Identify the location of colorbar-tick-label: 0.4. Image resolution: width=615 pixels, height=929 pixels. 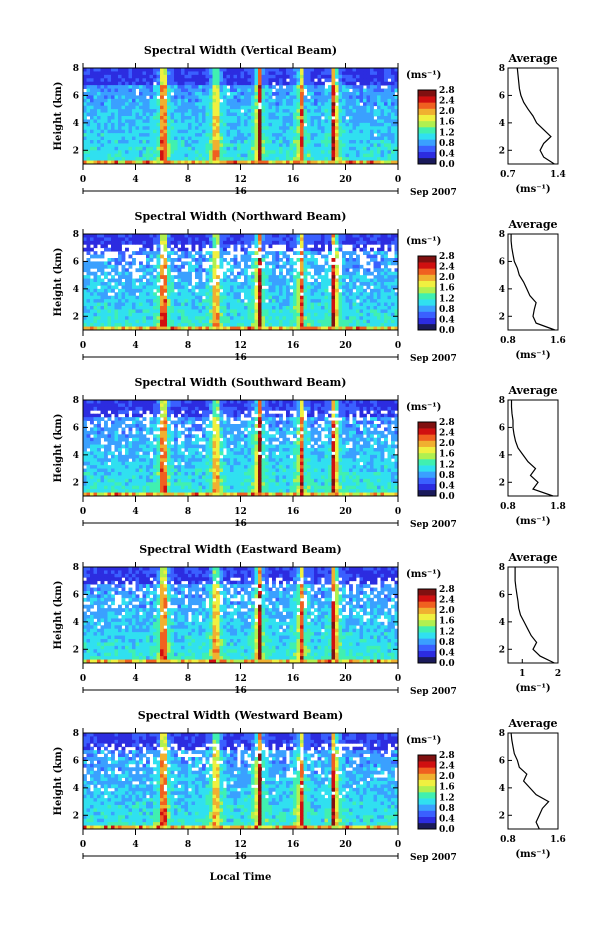
(447, 320).